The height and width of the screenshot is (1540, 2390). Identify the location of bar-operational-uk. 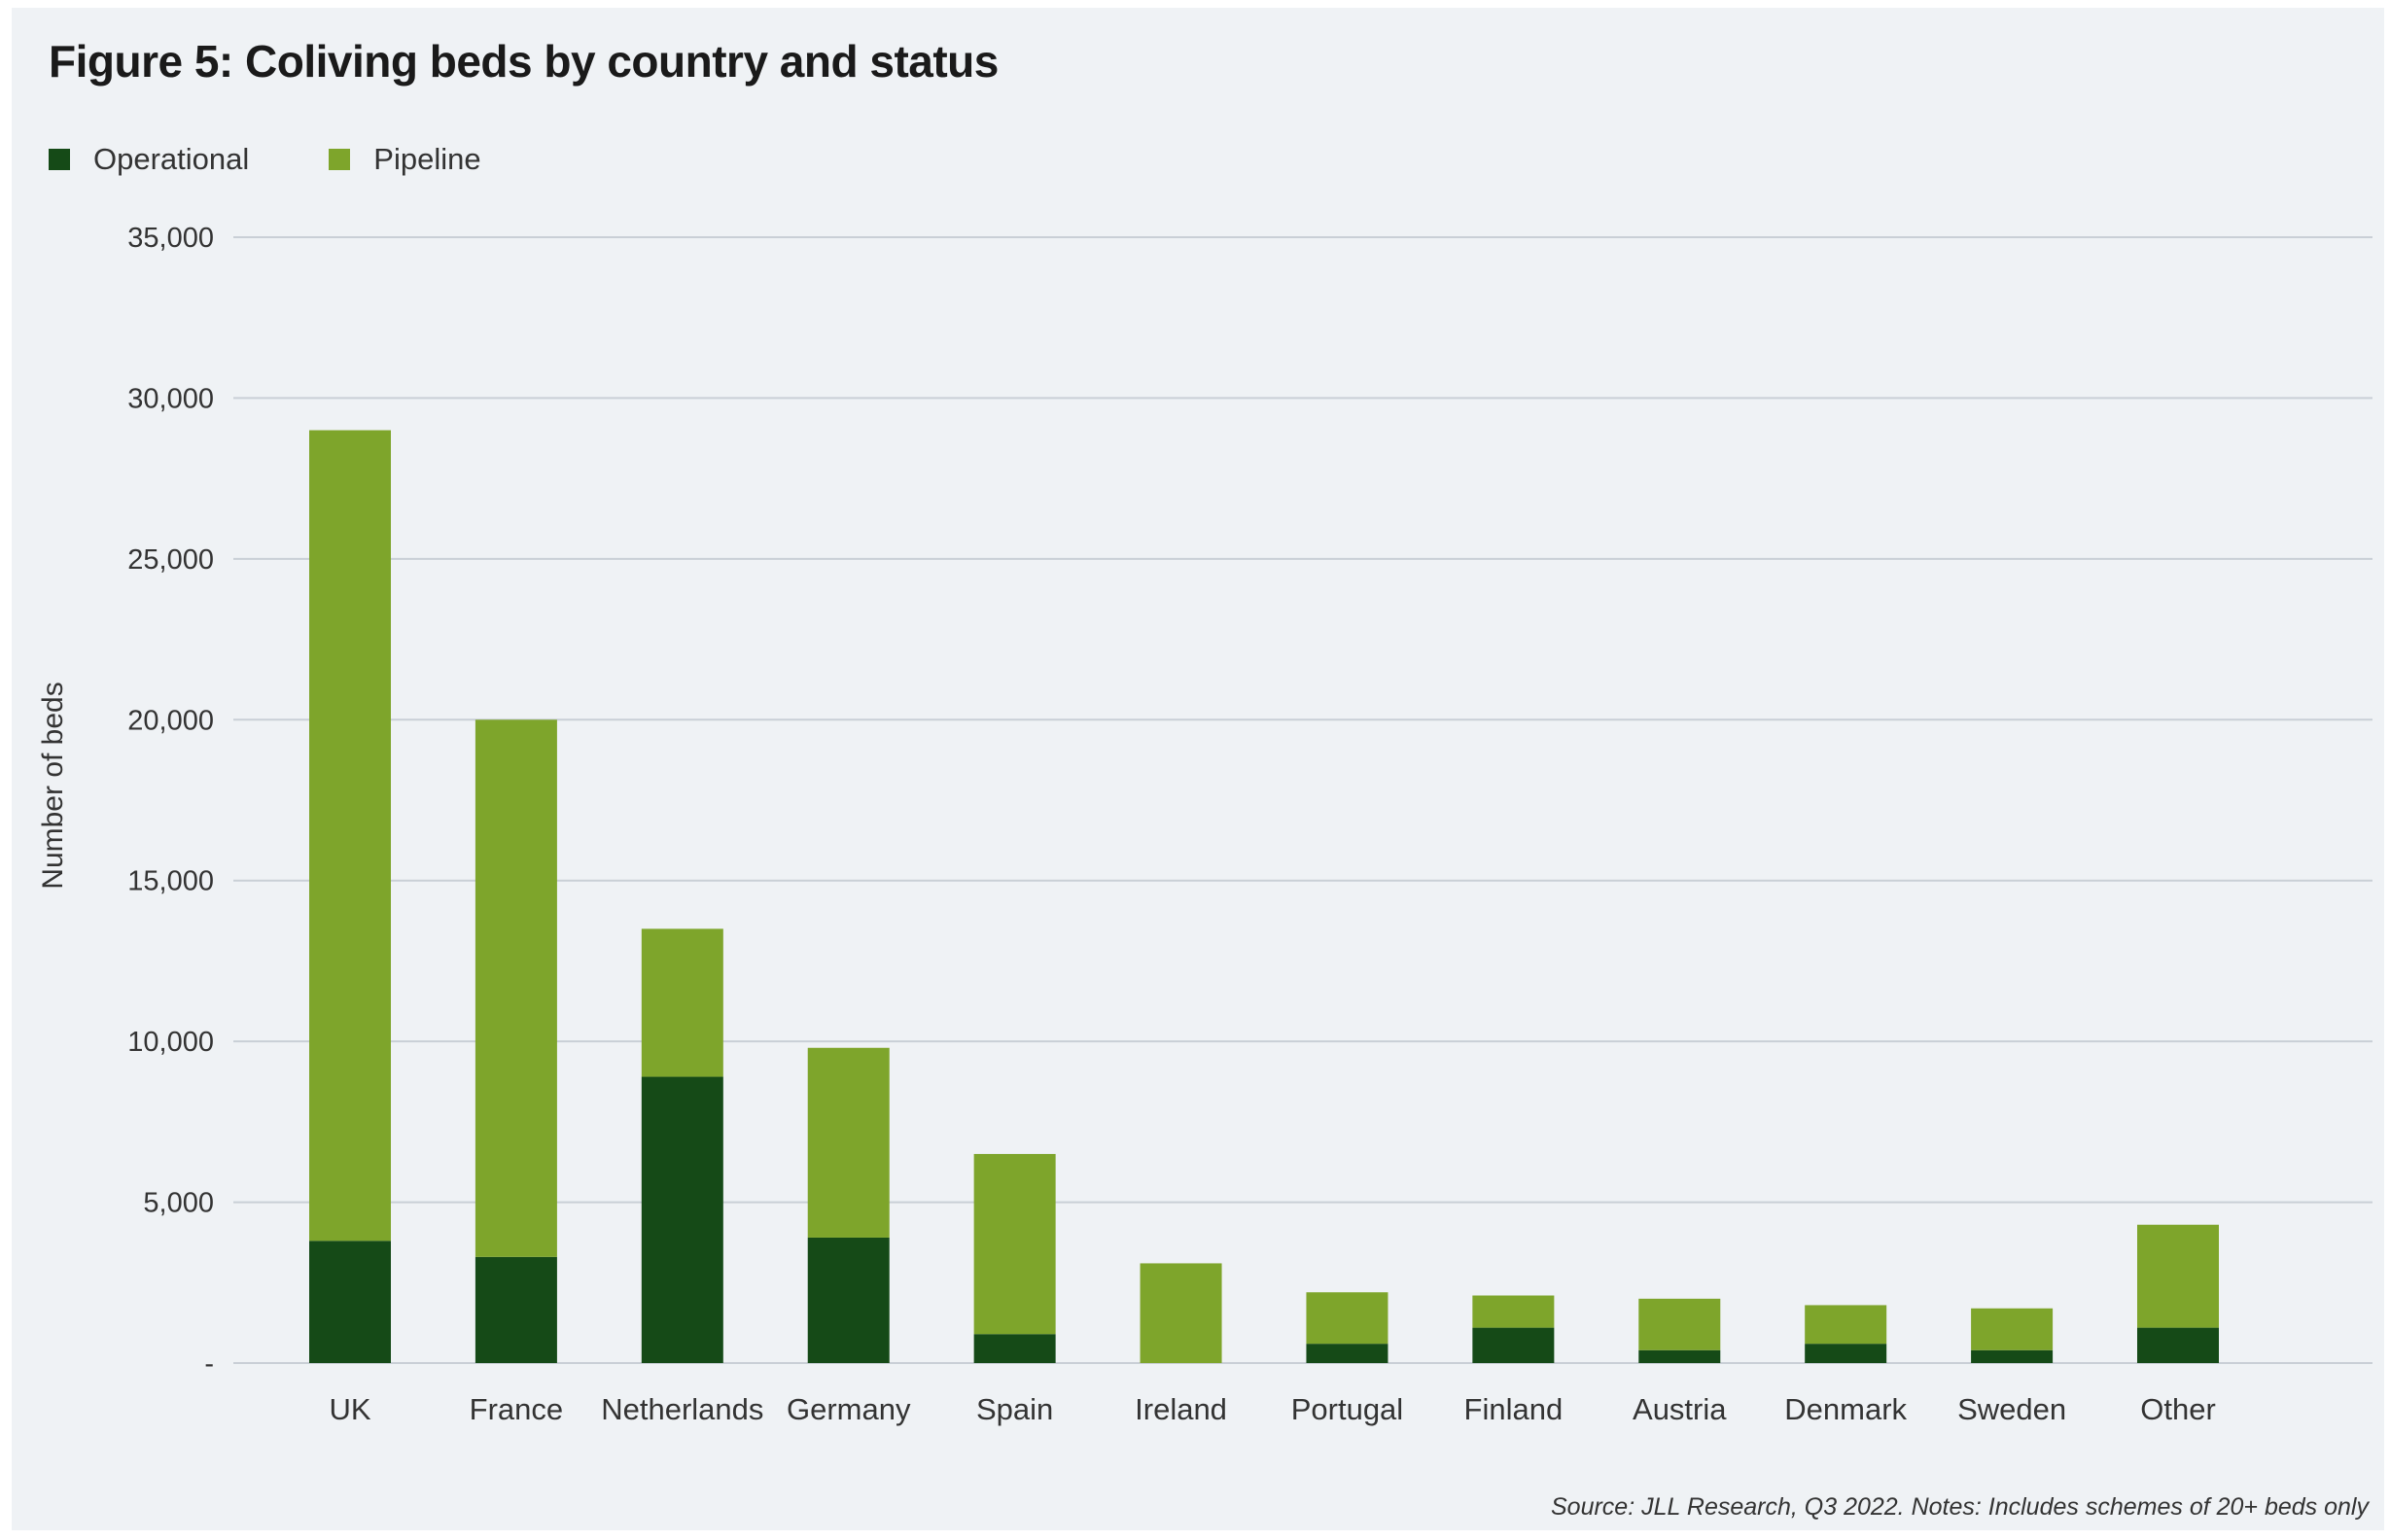
(350, 1302).